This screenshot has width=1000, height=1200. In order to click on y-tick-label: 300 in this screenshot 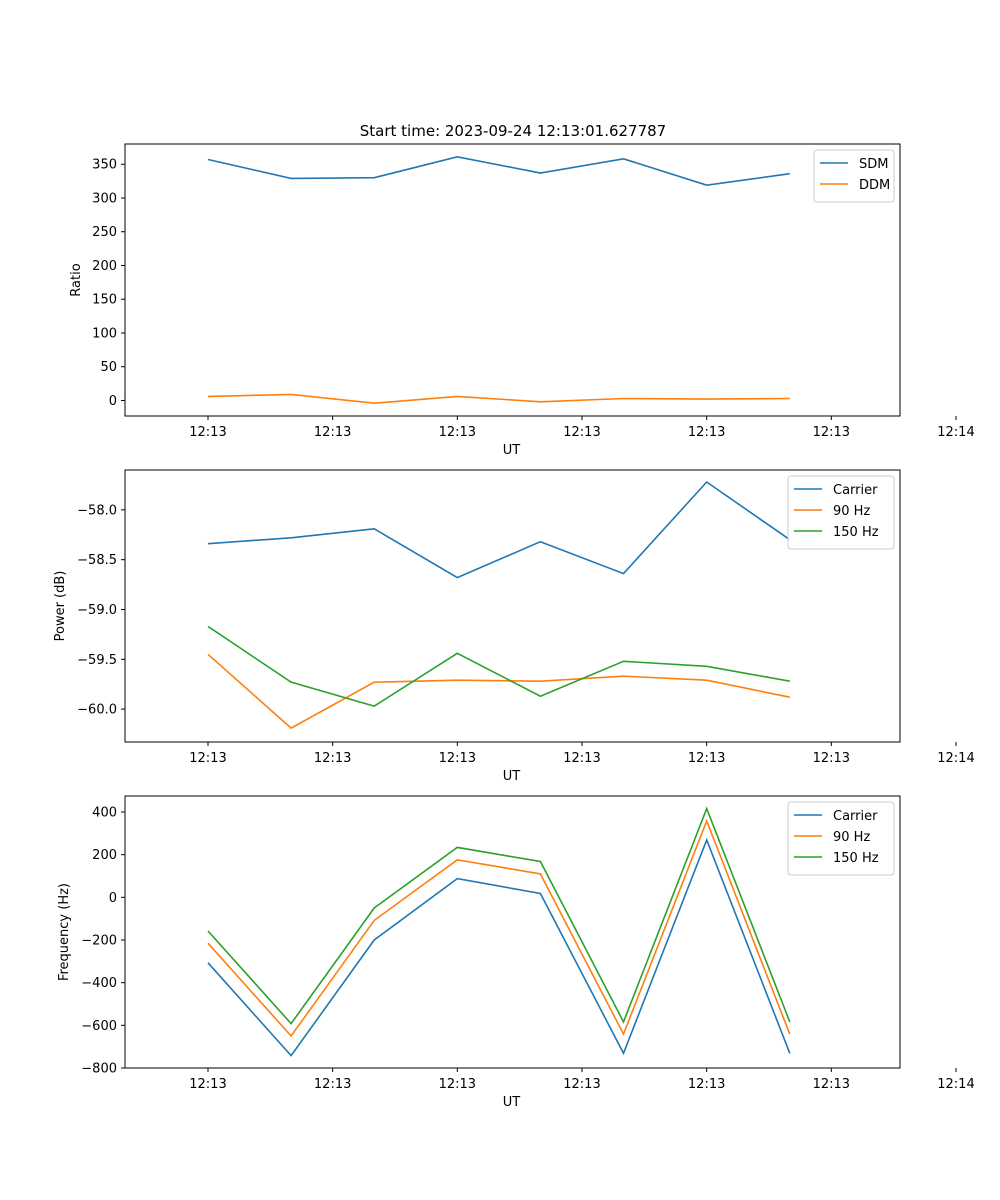, I will do `click(104, 198)`.